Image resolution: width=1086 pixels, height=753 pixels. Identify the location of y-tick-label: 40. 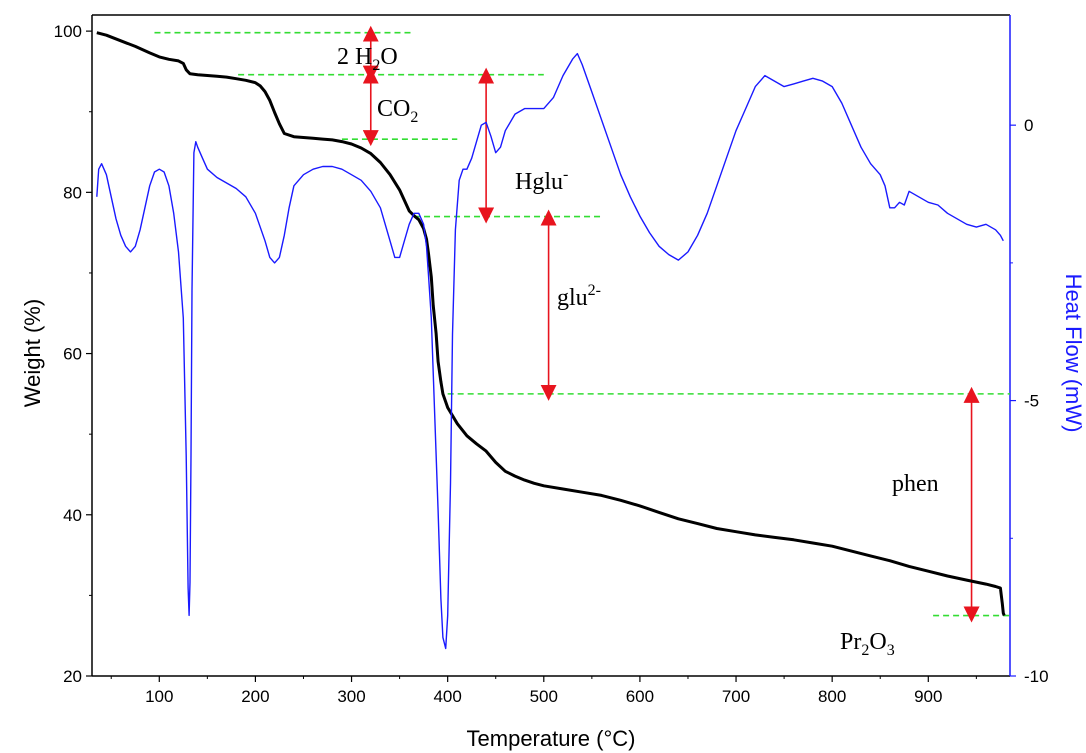
(72, 515).